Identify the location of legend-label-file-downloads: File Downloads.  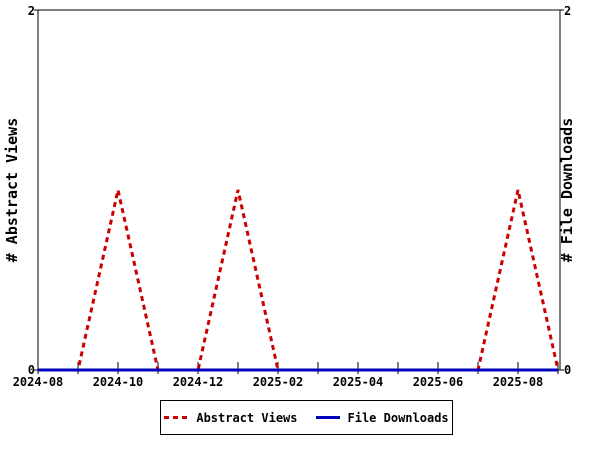
(398, 417).